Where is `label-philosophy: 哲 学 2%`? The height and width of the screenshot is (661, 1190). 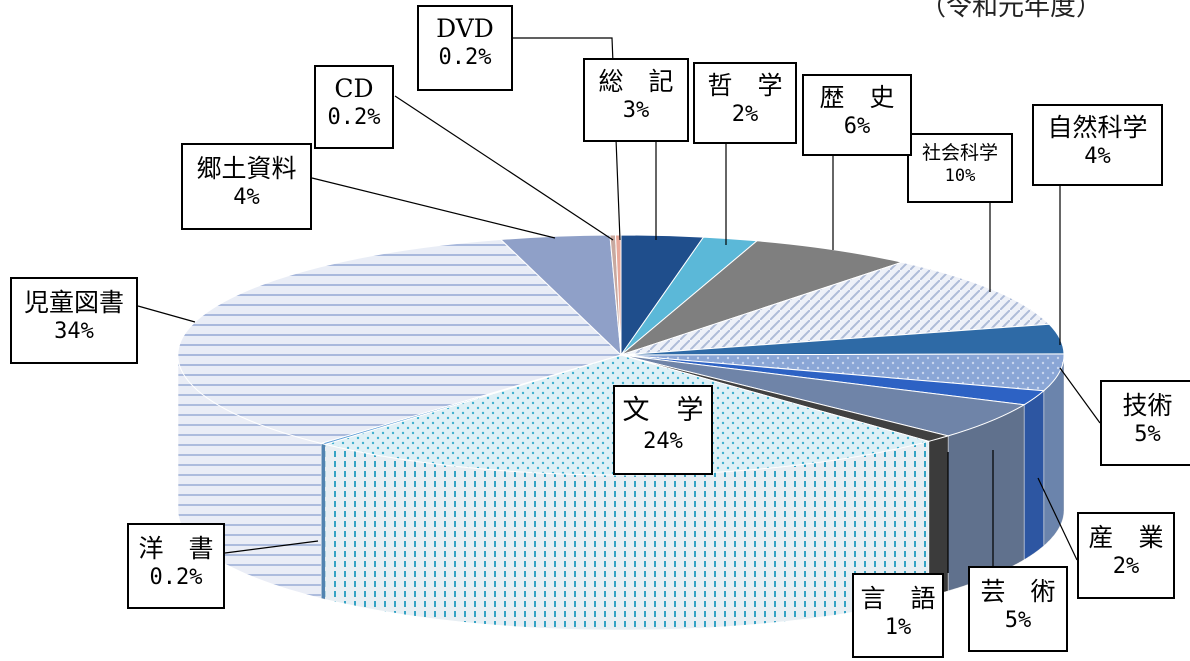
label-philosophy: 哲 学 2% is located at coordinates (745, 103).